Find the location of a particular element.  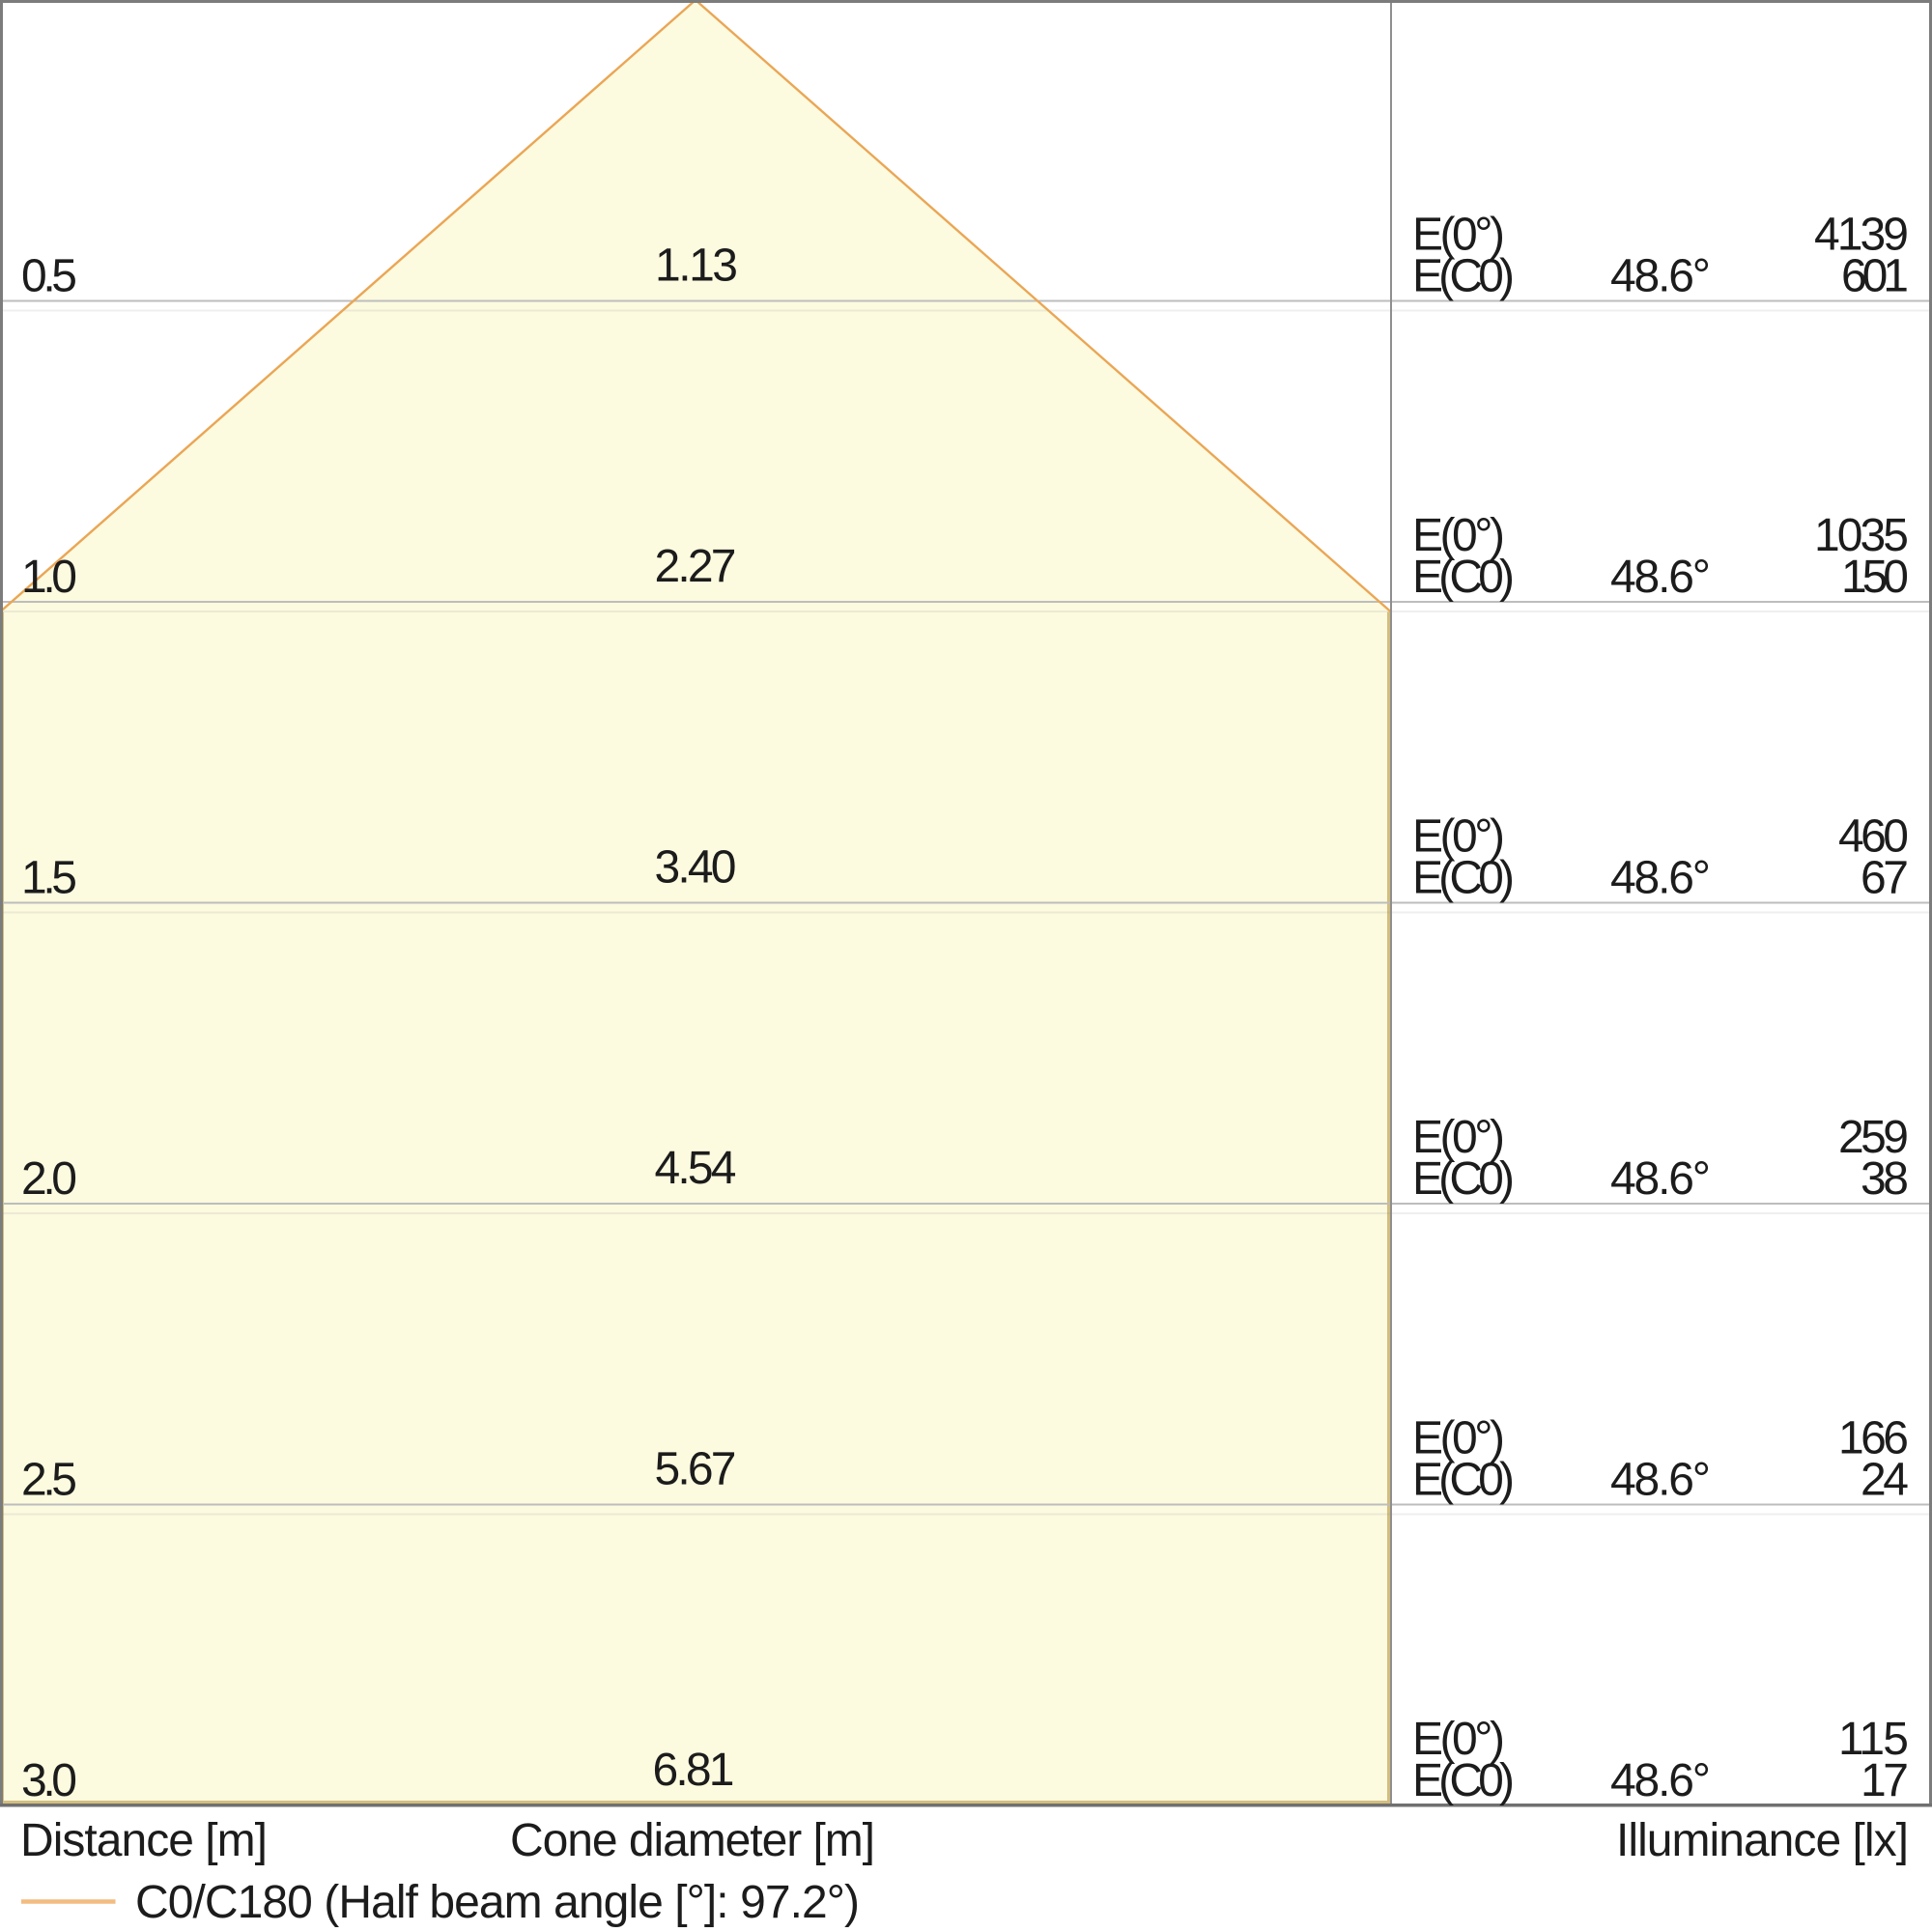

svg-text: 259 is located at coordinates (1873, 1137).